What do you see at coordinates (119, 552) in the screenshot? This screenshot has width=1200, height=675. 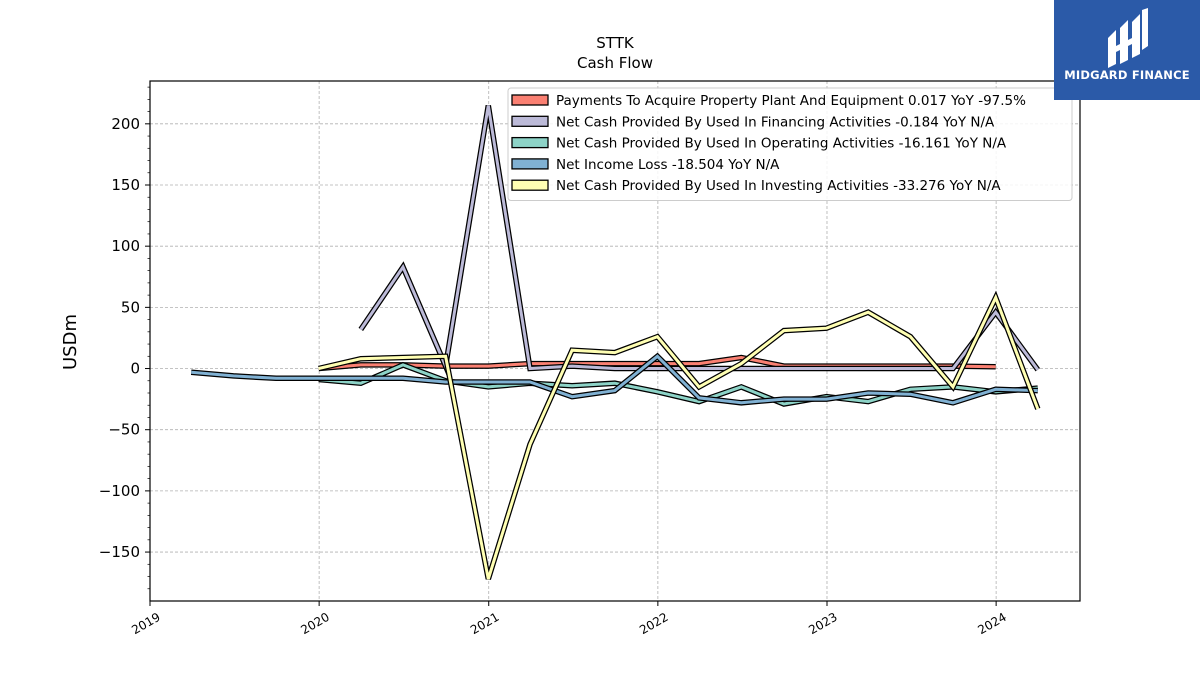 I see `y-tick-label: −150` at bounding box center [119, 552].